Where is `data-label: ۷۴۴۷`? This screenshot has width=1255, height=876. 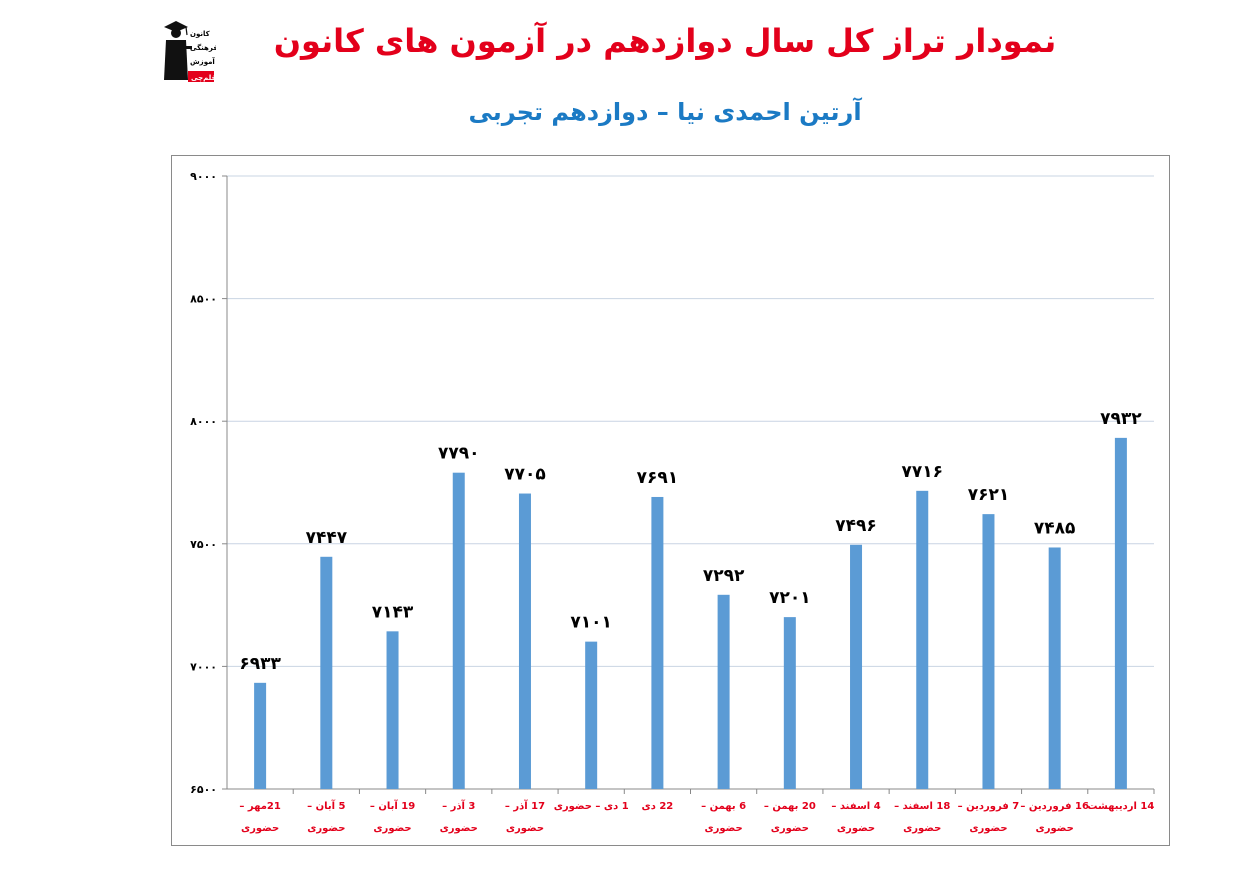
data-label: ۷۴۴۷ is located at coordinates (327, 538).